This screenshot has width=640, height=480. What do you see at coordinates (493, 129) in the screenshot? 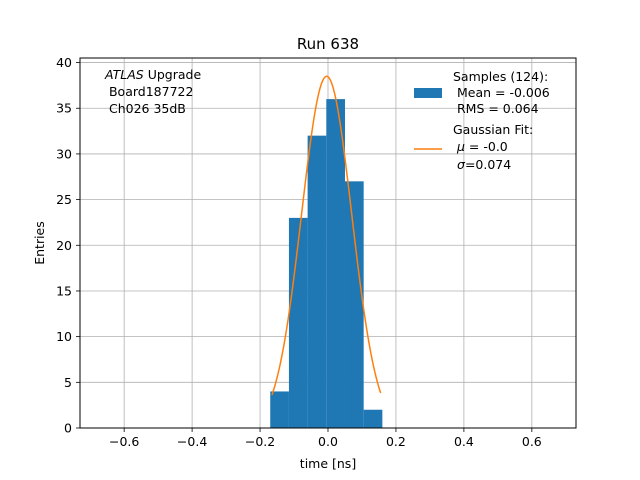
I see `legend-fit-line-1: Gaussian Fit:` at bounding box center [493, 129].